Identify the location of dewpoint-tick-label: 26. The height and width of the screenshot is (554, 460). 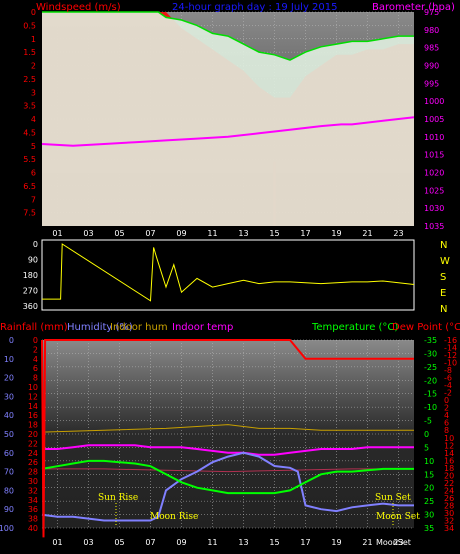
(449, 498).